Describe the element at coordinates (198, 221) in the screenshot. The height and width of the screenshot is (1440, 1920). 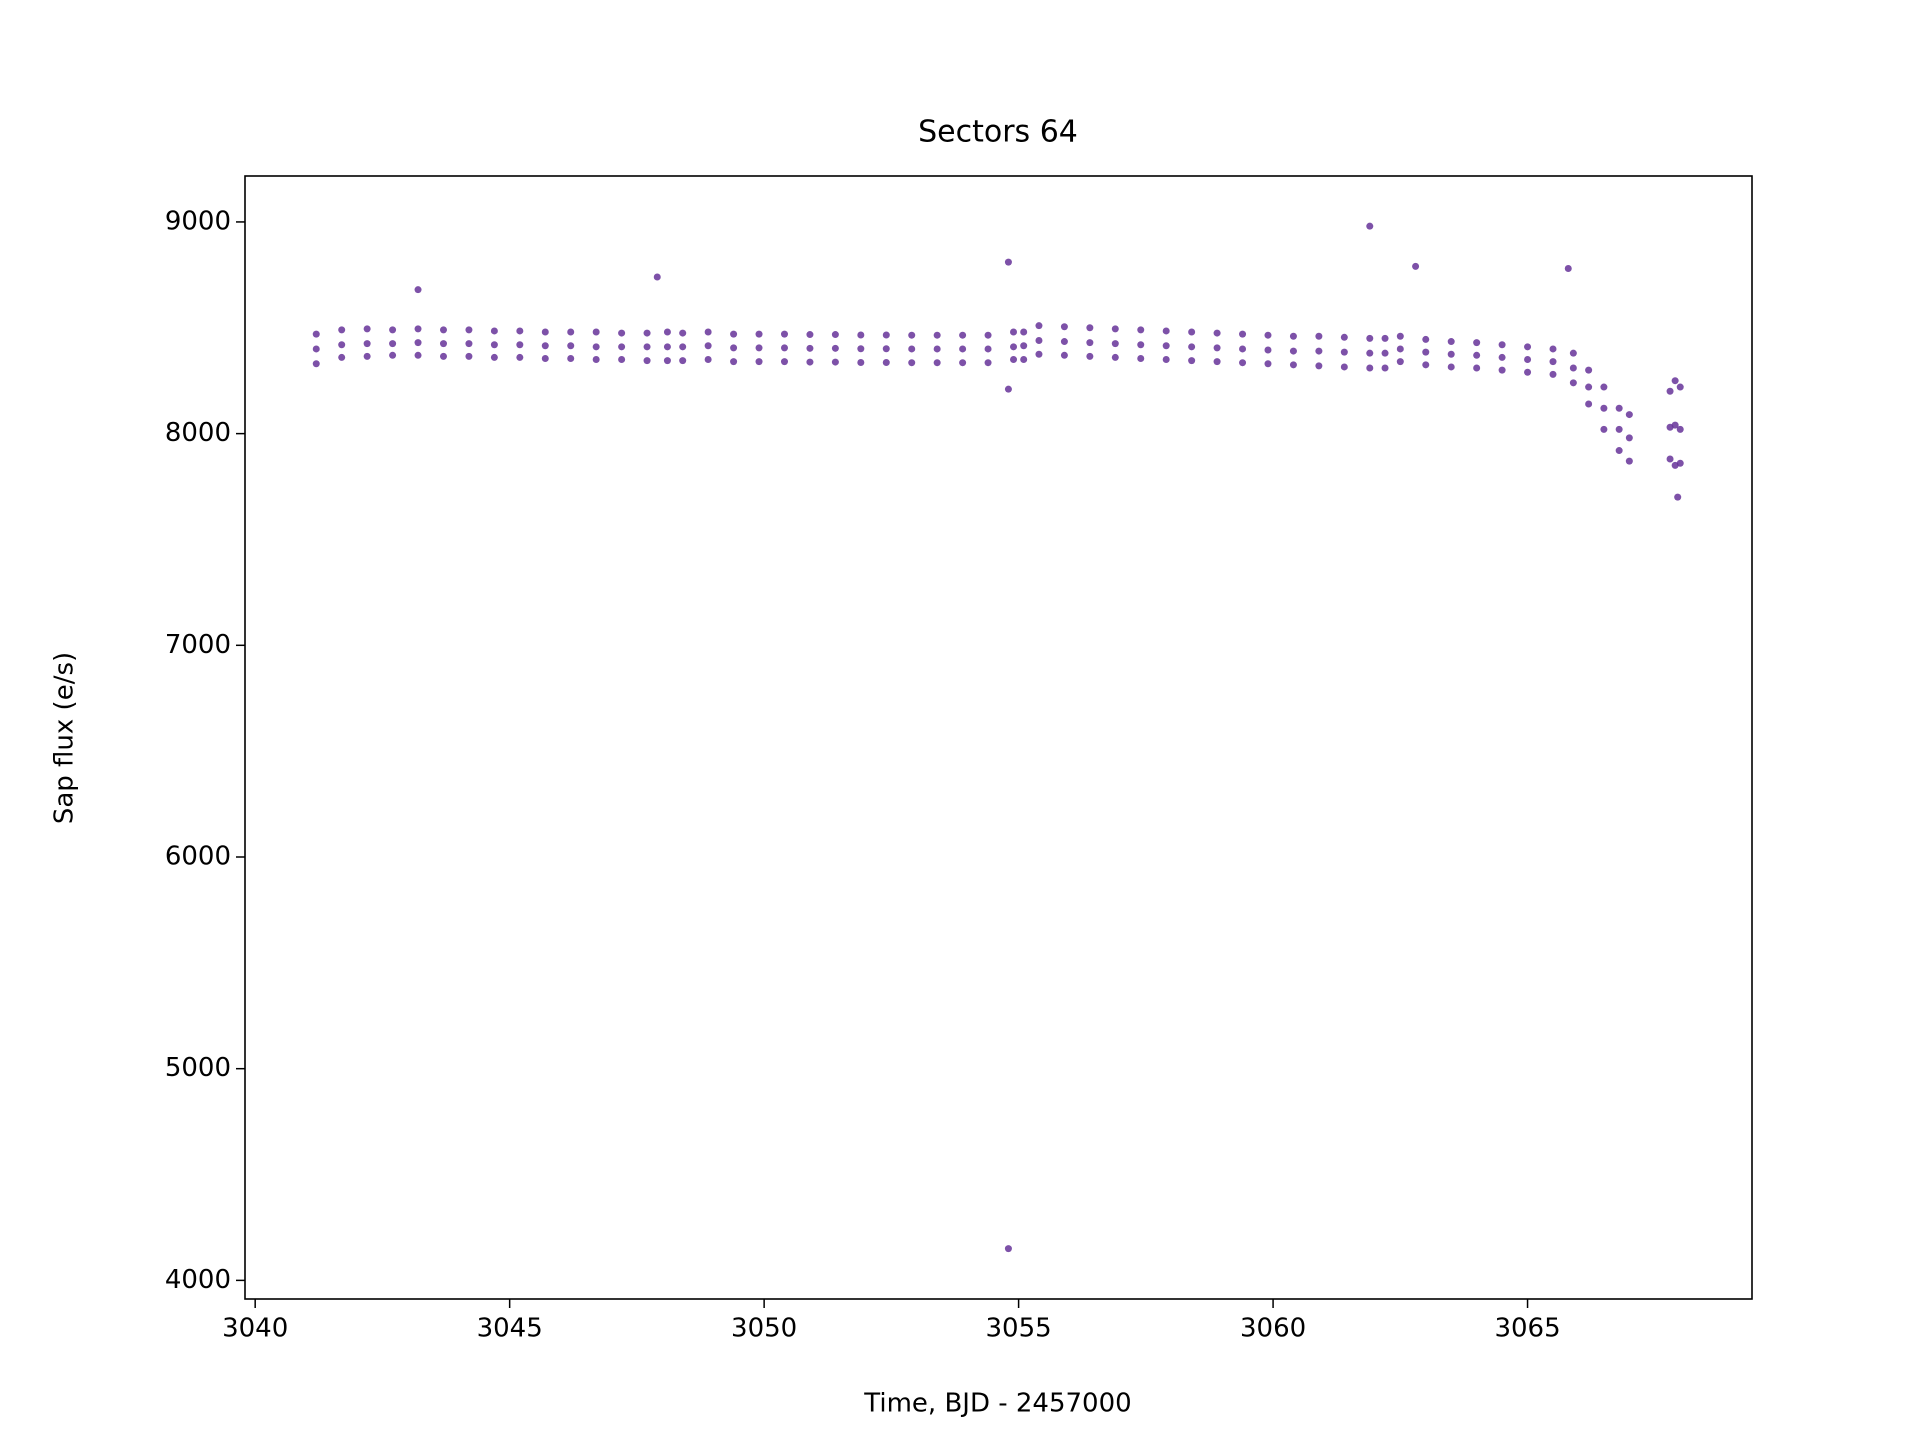
I see `y-tick-label: 9000` at that location.